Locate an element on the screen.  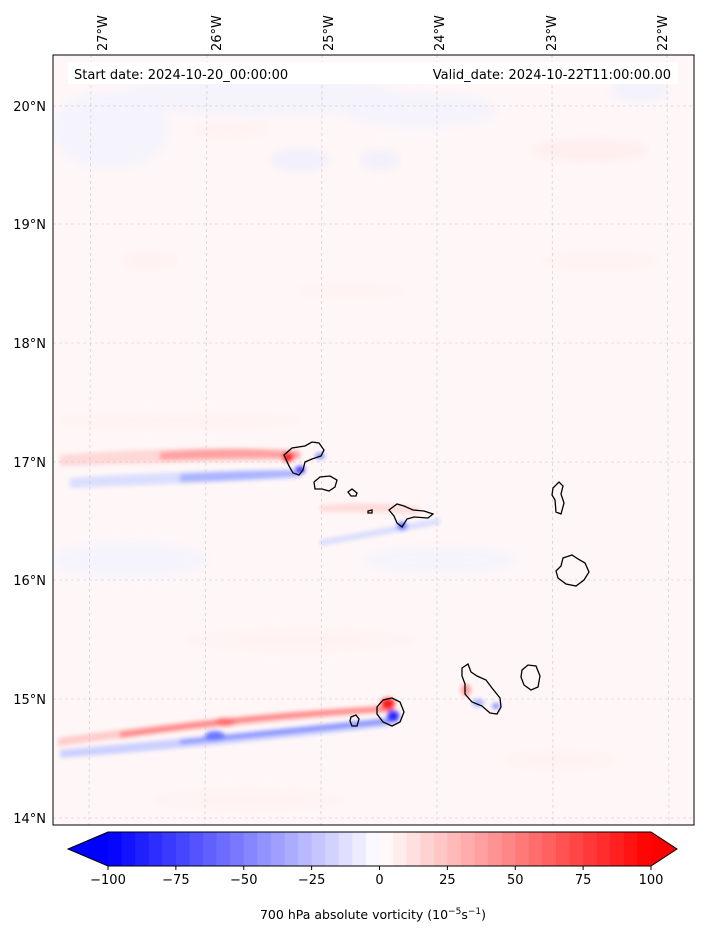
colorbar-segments is located at coordinates (372, 849).